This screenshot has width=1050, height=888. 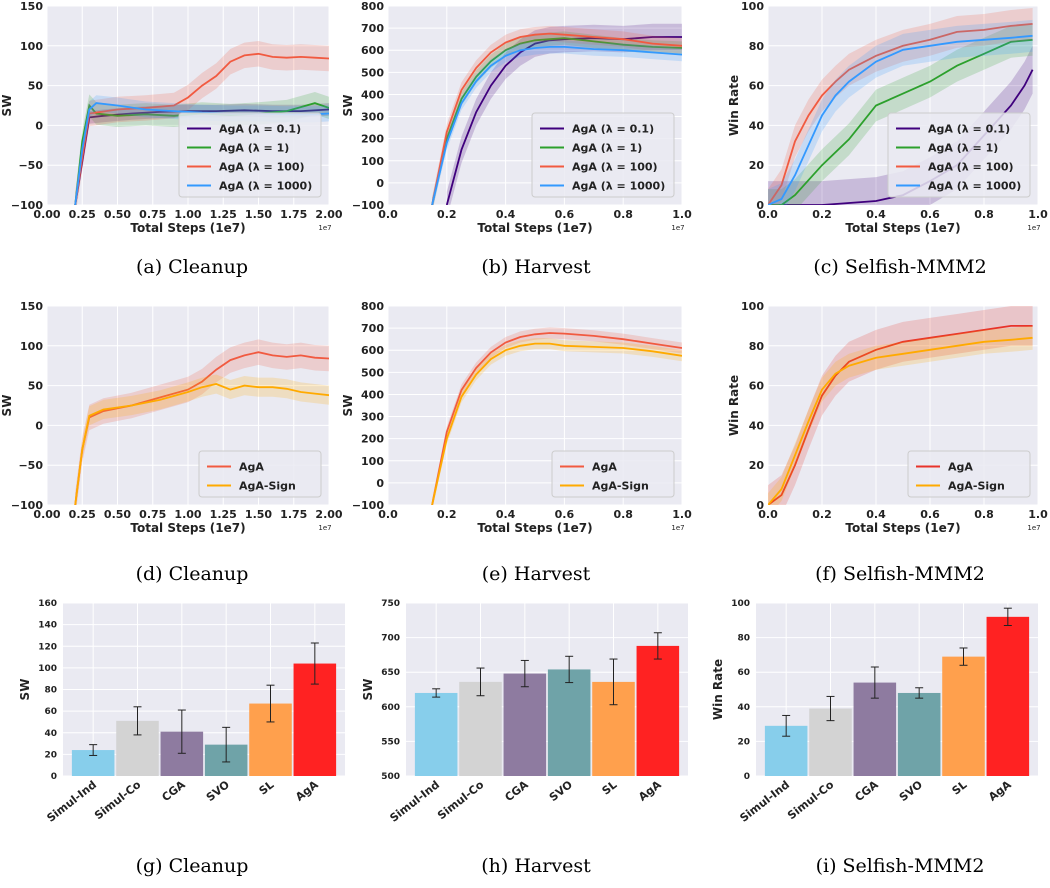 I want to click on x-tick-label: SL, so click(x=267, y=787).